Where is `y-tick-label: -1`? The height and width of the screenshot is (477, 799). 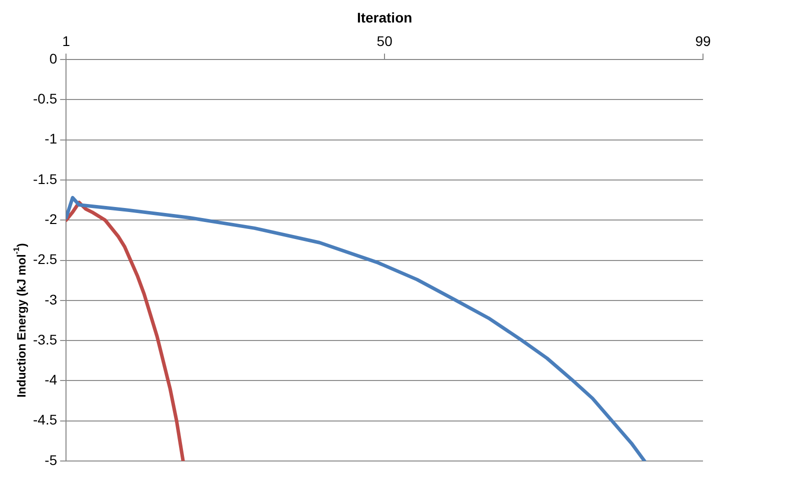 y-tick-label: -1 is located at coordinates (51, 138).